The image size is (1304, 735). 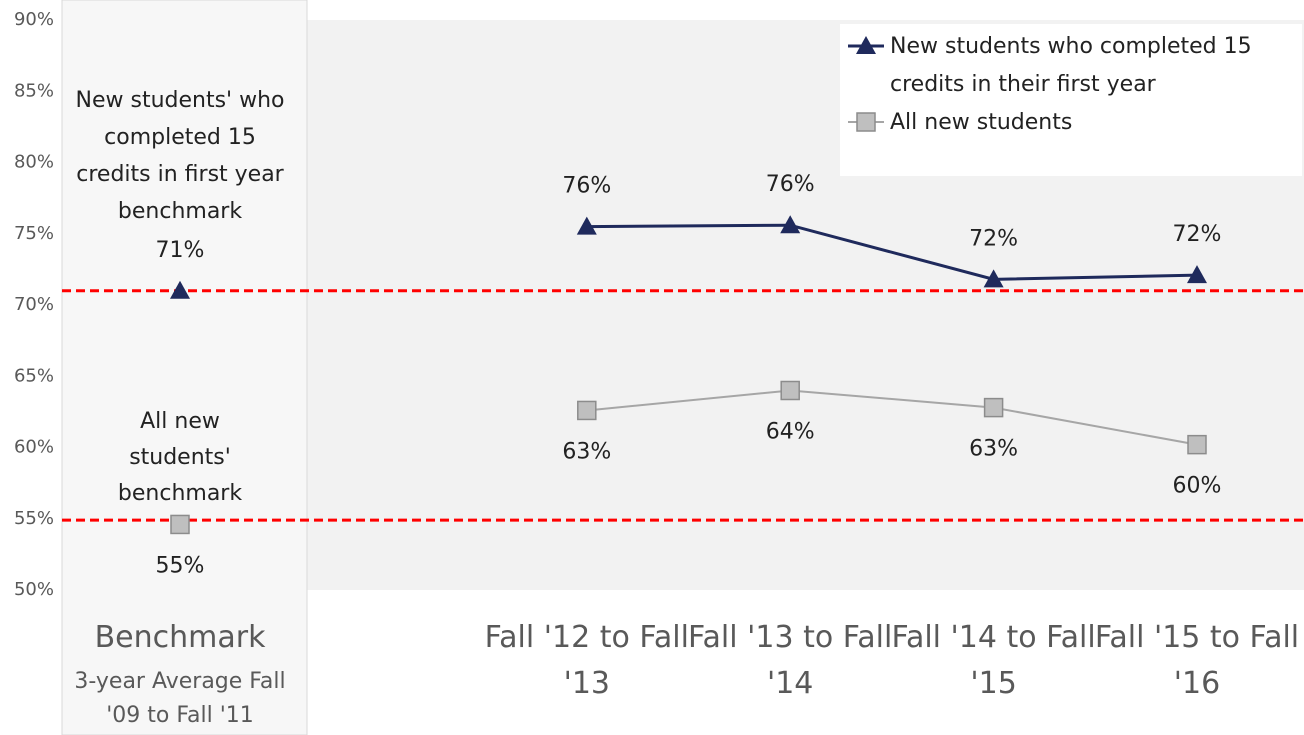 I want to click on y-tick-label: 55%, so click(x=34, y=518).